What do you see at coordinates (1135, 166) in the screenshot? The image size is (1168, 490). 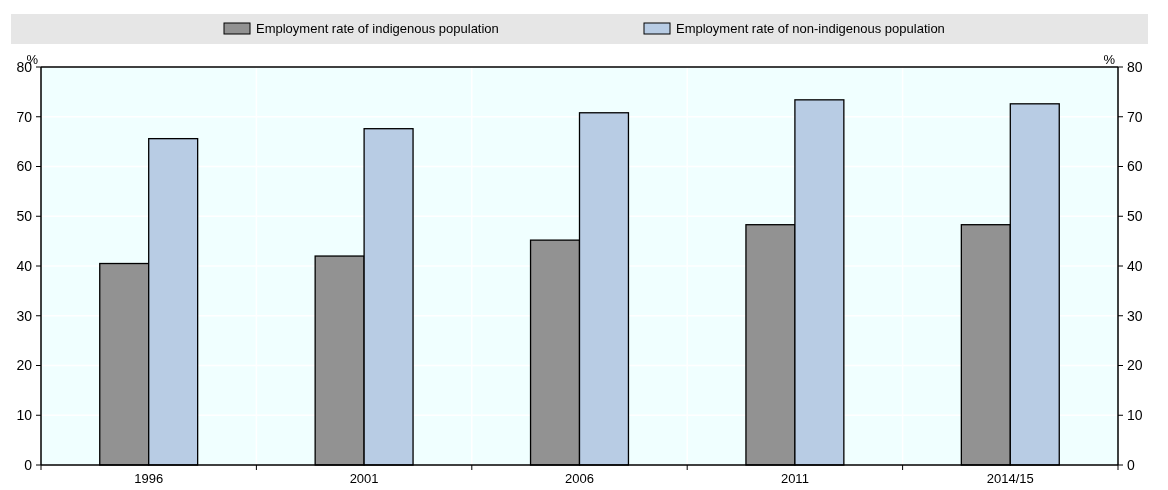 I see `y2-tick-label: 60` at bounding box center [1135, 166].